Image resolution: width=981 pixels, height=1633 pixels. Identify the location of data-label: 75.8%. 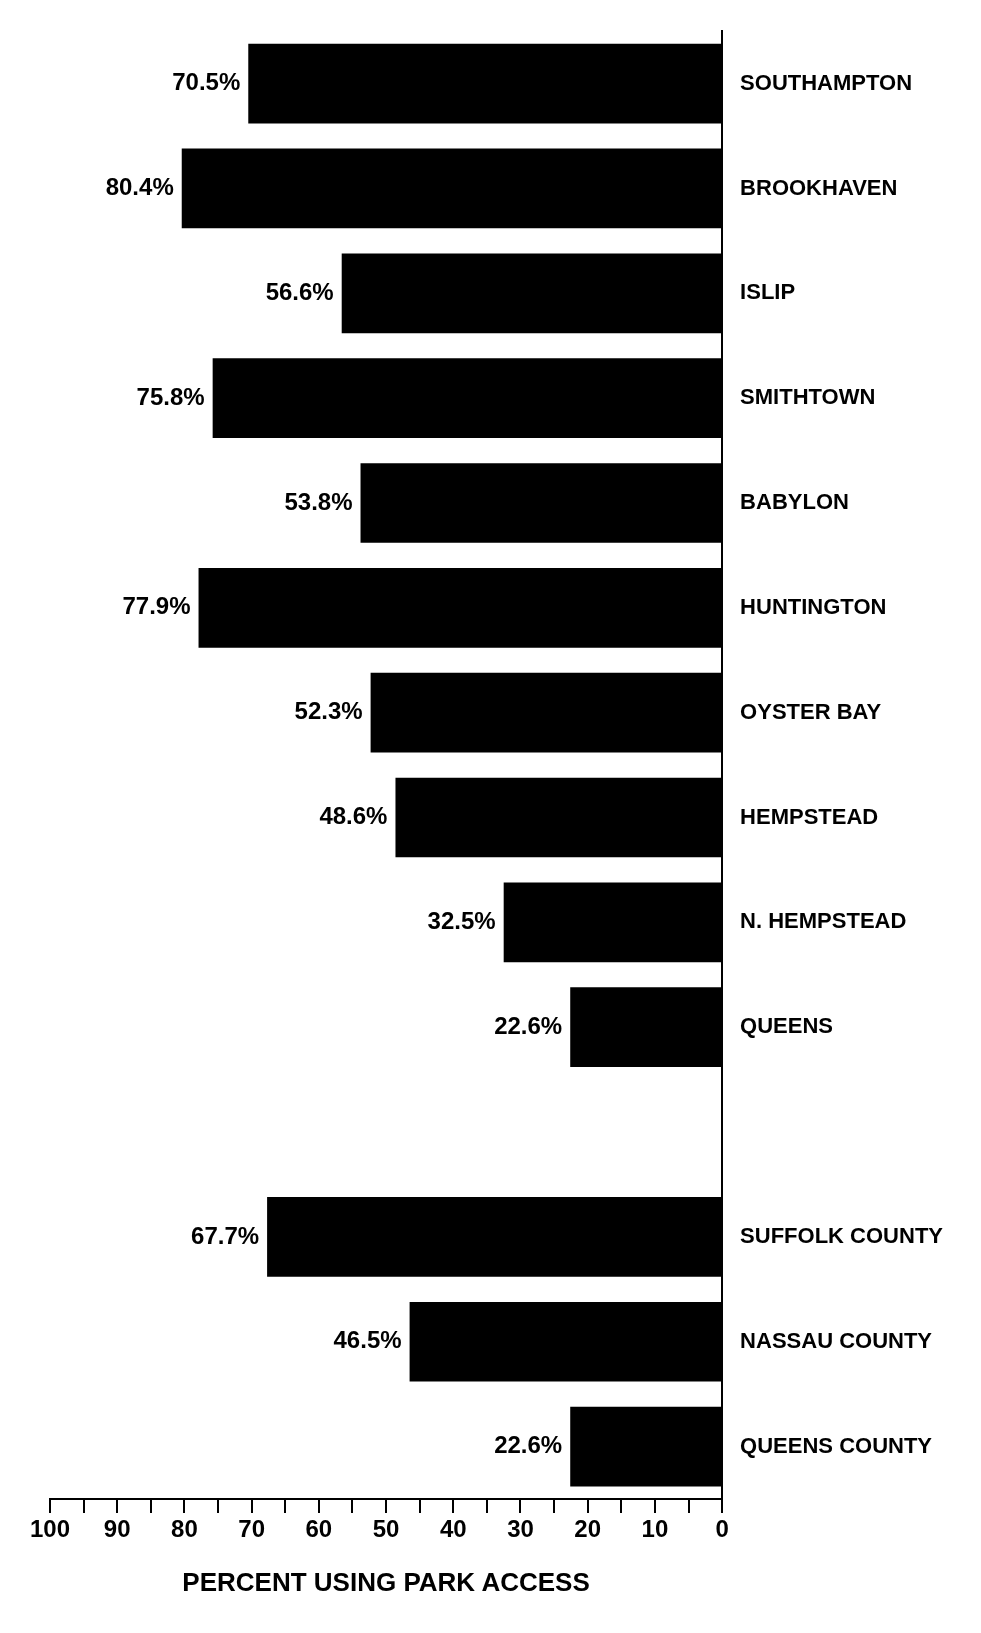
(170, 396).